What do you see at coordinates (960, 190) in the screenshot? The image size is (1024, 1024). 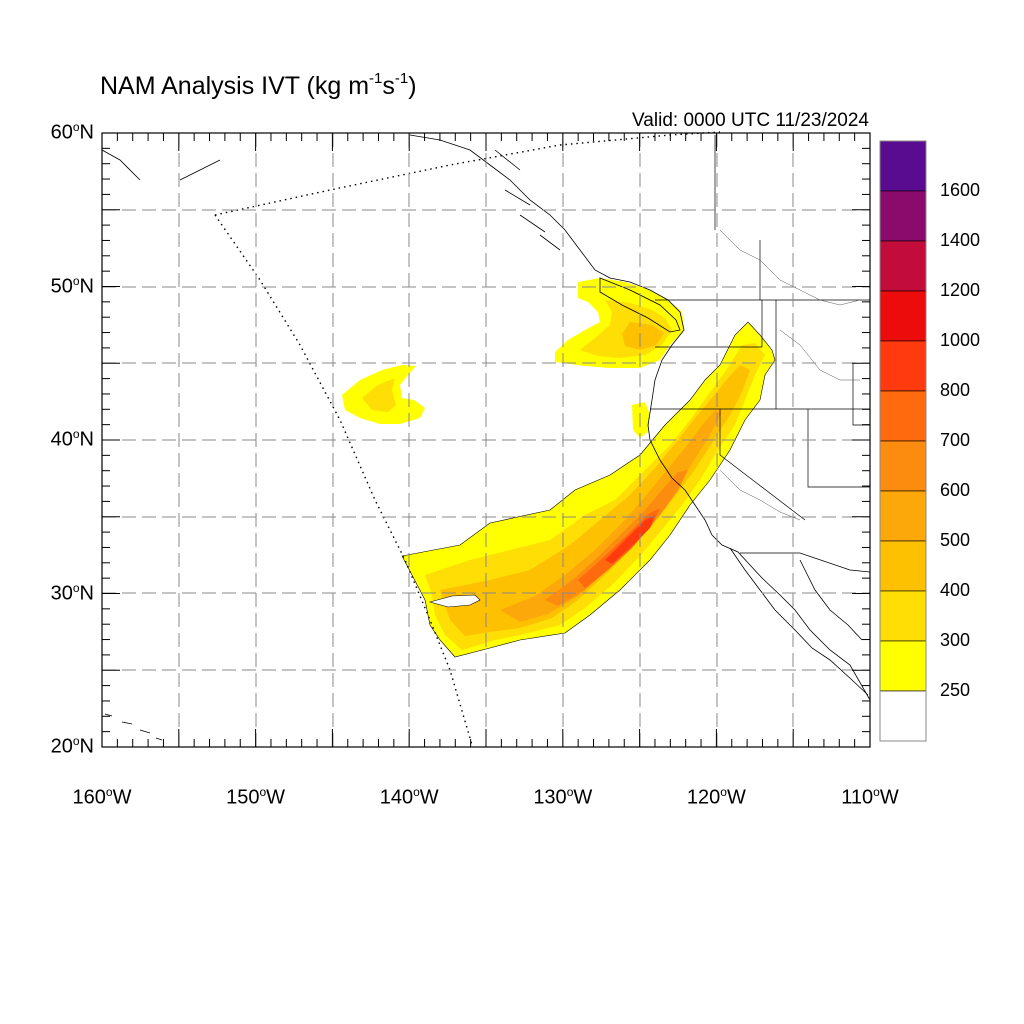 I see `colorbar-label: 1600` at bounding box center [960, 190].